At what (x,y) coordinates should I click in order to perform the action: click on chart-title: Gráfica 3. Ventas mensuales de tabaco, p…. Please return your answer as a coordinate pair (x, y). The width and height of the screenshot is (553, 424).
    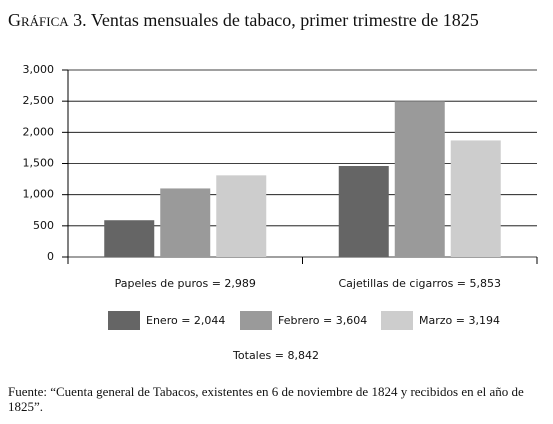
    Looking at the image, I should click on (243, 20).